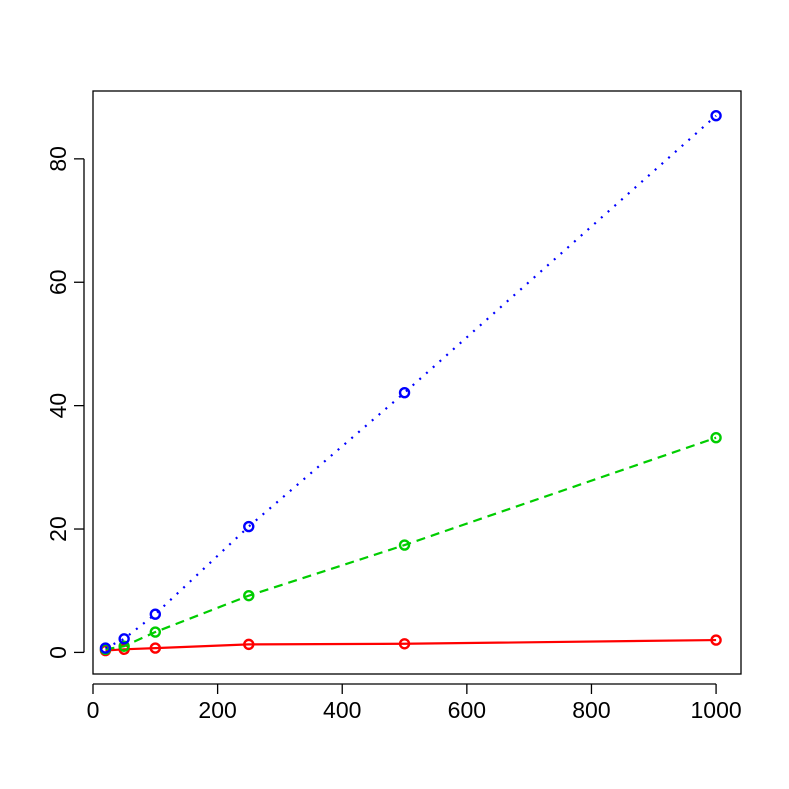 The image size is (789, 789). What do you see at coordinates (58, 529) in the screenshot?
I see `y-tick-label: 20` at bounding box center [58, 529].